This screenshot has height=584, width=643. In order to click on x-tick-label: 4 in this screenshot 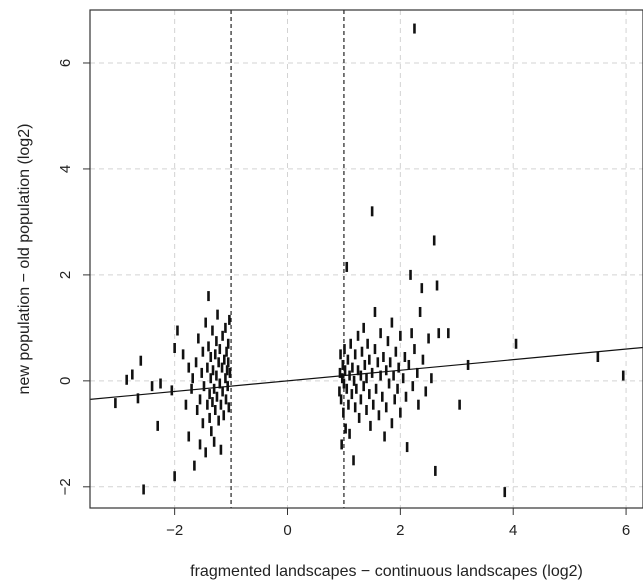, I will do `click(513, 530)`.